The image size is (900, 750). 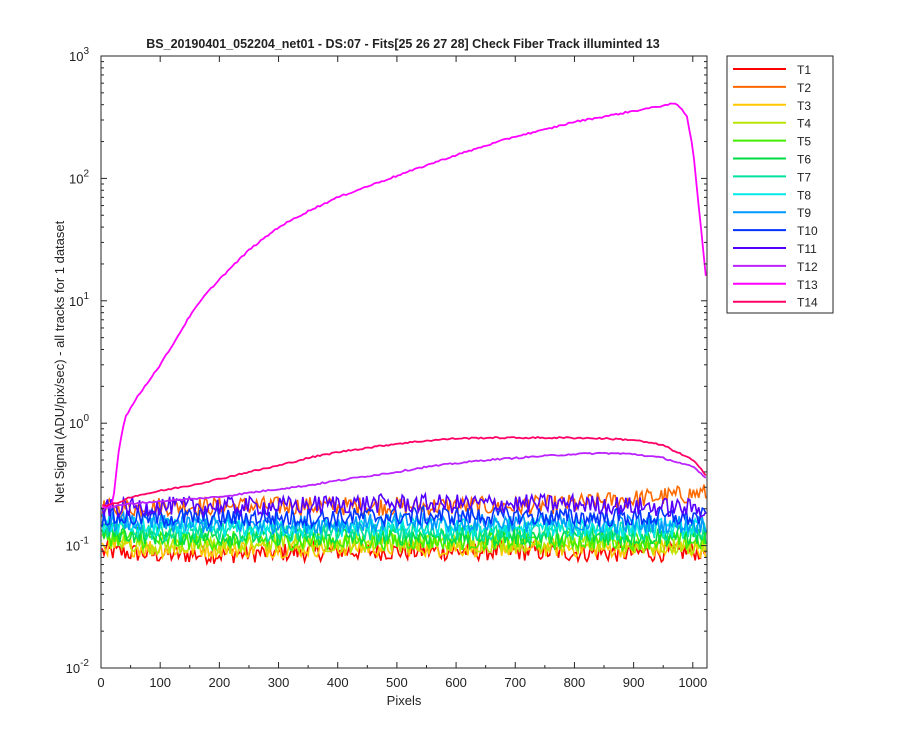 What do you see at coordinates (807, 267) in the screenshot?
I see `legend-label: T12` at bounding box center [807, 267].